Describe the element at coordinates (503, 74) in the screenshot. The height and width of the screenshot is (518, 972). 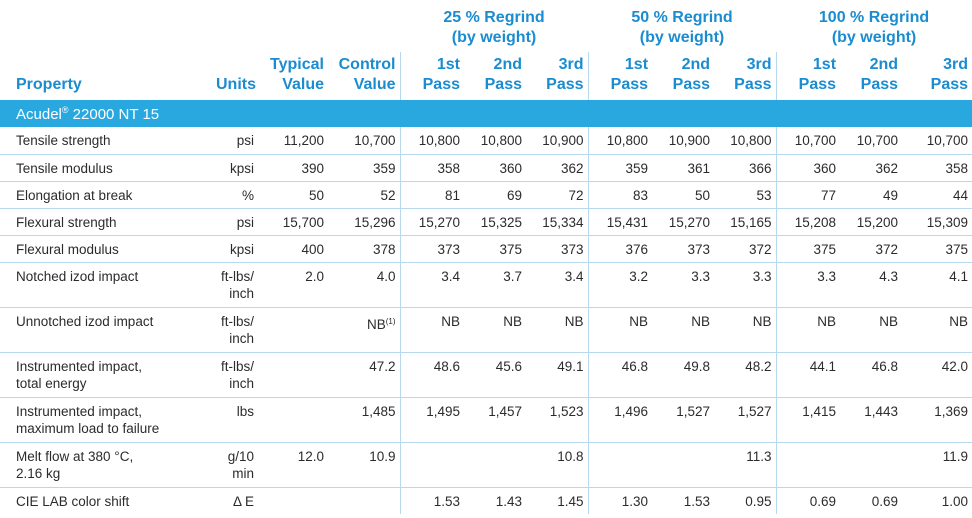
I see `pass-2-header: 2nd Pass` at that location.